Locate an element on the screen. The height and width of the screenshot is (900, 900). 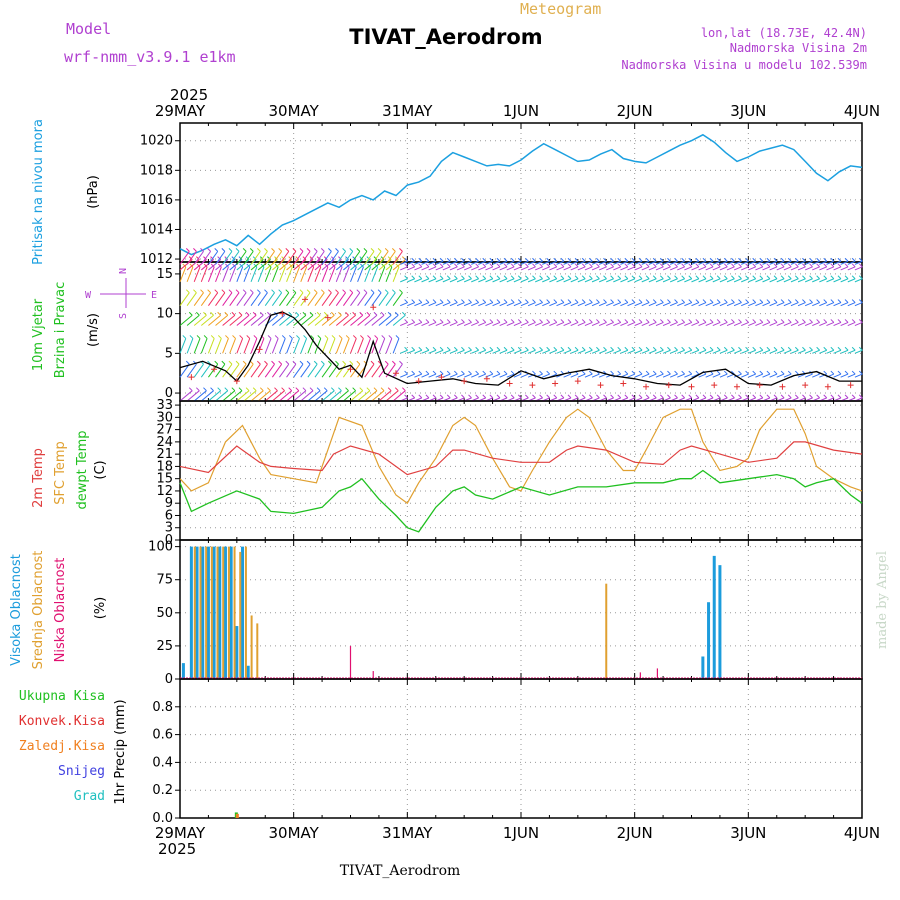
compass-rose: N S W E is located at coordinates (121, 293).